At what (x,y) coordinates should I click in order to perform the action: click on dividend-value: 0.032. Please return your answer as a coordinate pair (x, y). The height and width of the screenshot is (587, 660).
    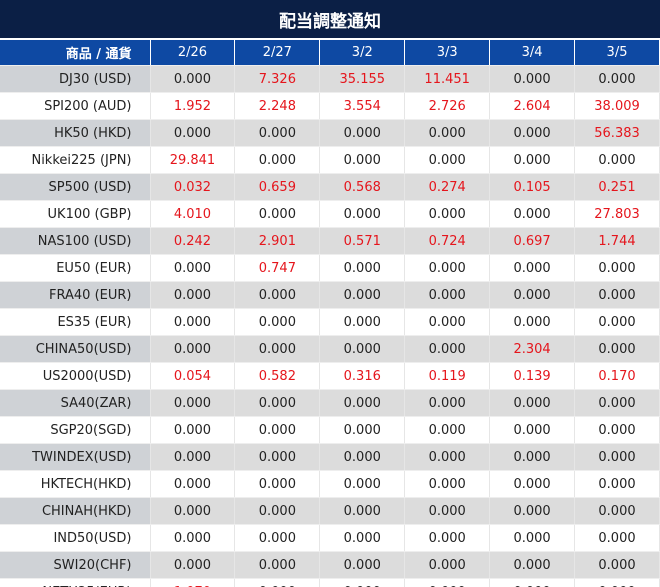
    Looking at the image, I should click on (193, 187).